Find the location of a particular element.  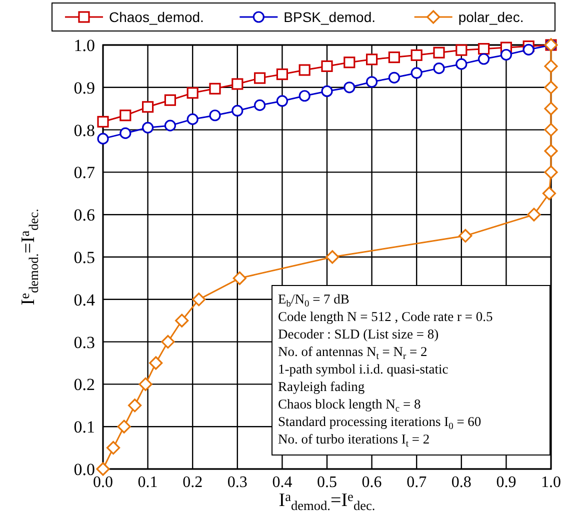

x-tick-label: 0.6 is located at coordinates (372, 482).